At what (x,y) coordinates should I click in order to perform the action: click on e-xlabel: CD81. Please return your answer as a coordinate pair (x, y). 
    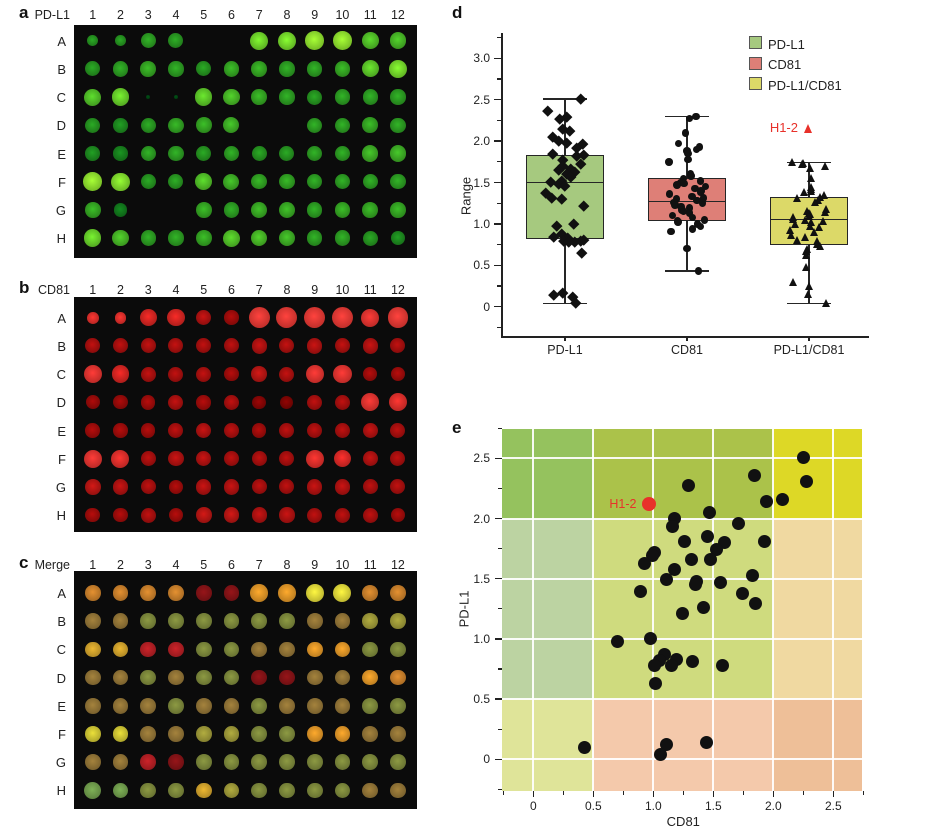
    Looking at the image, I should click on (683, 821).